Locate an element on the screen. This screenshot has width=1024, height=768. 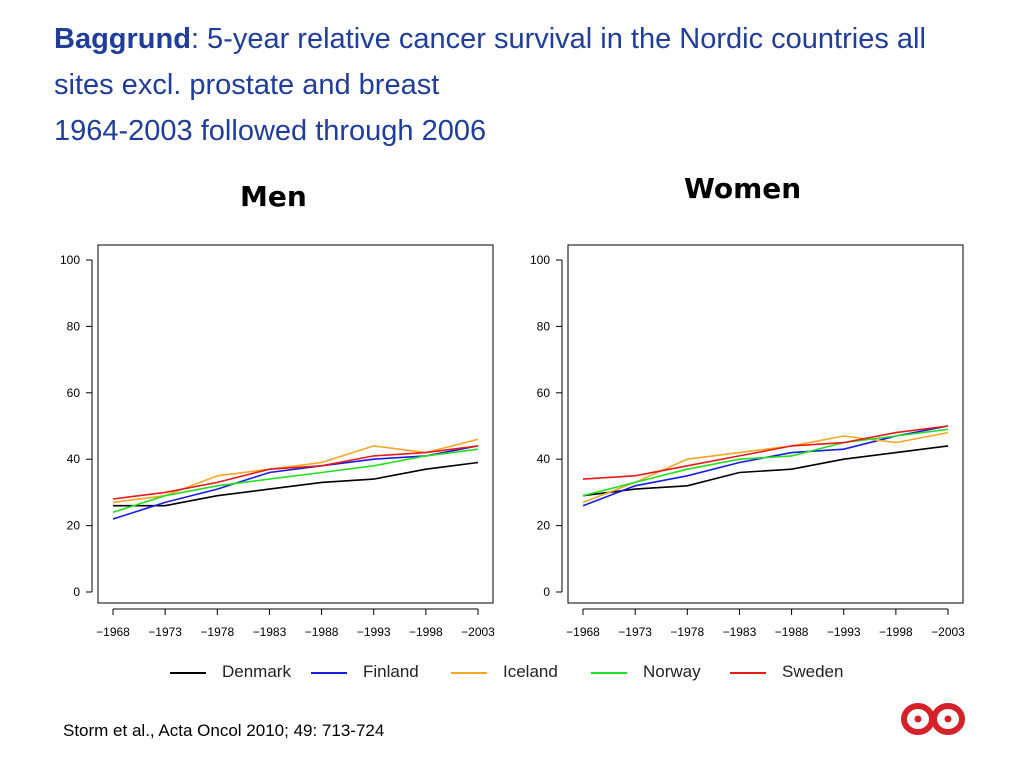
women-series-denmark is located at coordinates (765, 471).